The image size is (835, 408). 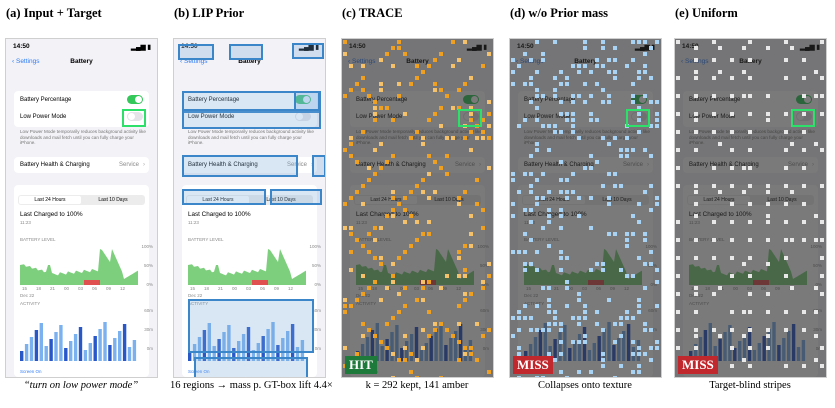 I want to click on prior-region-box, so click(x=251, y=326).